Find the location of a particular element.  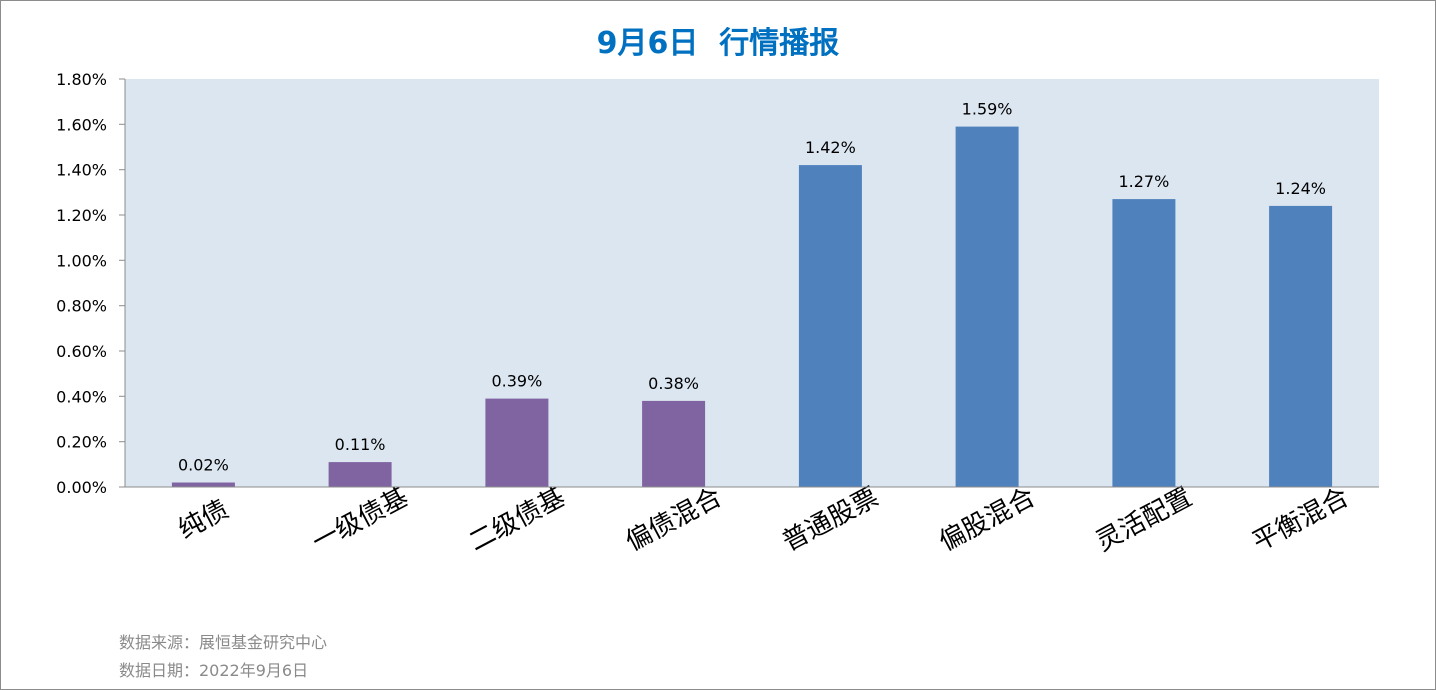

data-label-2: 0.11% is located at coordinates (360, 444).